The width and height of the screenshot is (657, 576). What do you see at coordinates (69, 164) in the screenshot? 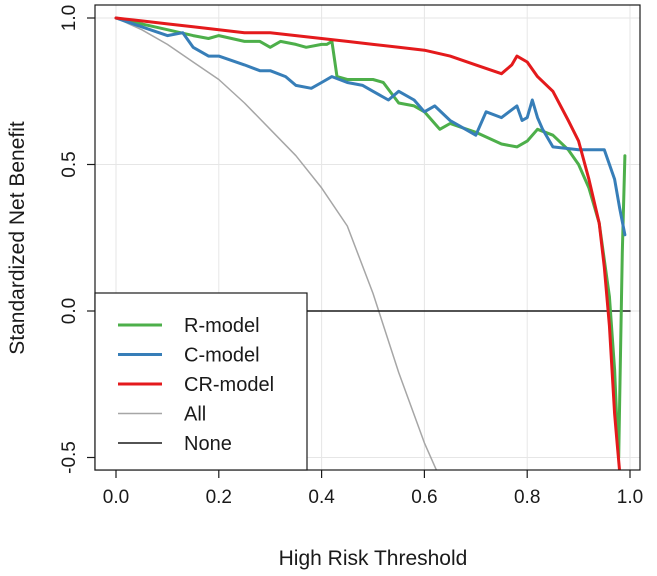
I see `y-tick-label: 0.5` at bounding box center [69, 164].